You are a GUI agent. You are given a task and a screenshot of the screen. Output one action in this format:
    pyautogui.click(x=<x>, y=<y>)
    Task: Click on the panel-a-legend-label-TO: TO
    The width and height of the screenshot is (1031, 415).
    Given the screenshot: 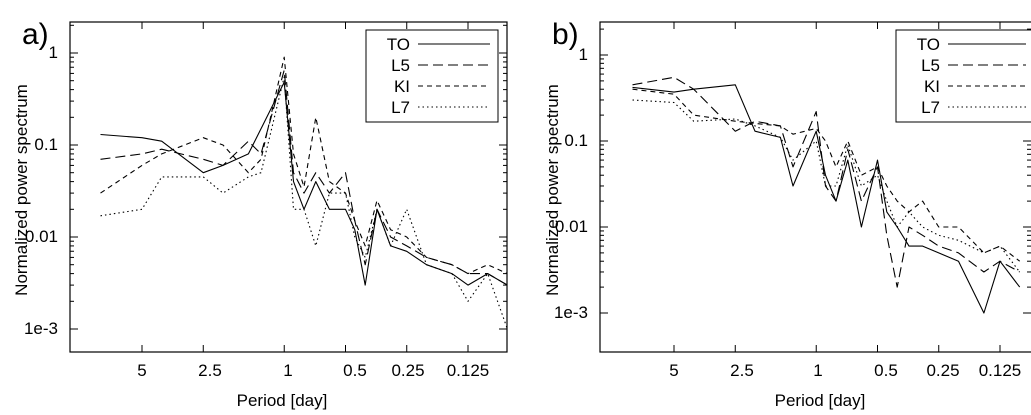 What is the action you would take?
    pyautogui.click(x=398, y=44)
    